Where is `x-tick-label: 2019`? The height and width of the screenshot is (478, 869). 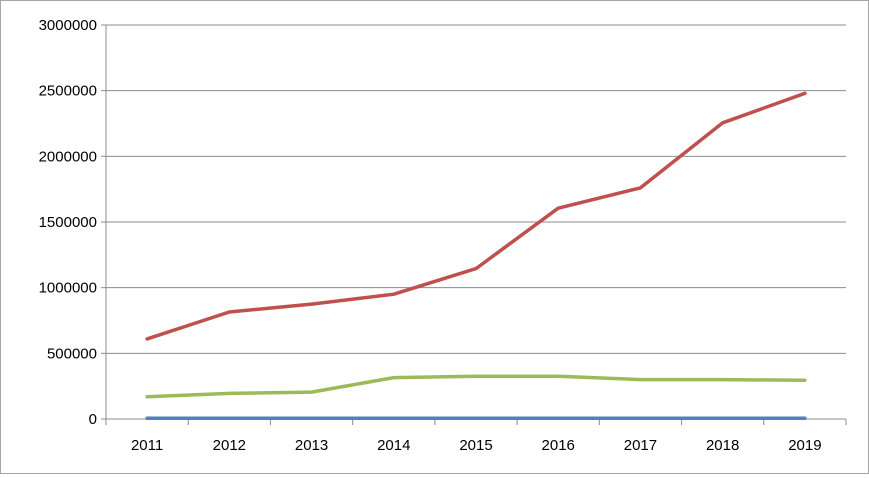
x-tick-label: 2019 is located at coordinates (804, 445).